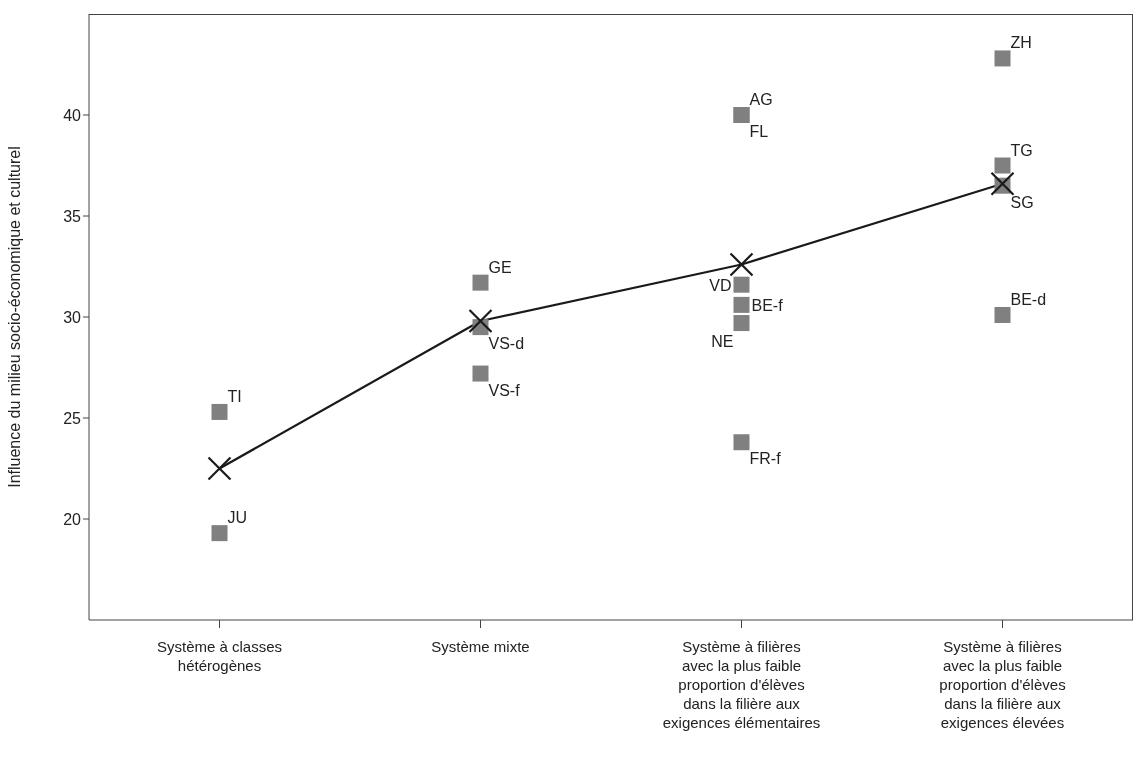  Describe the element at coordinates (504, 390) in the screenshot. I see `annotation: VS-f` at that location.